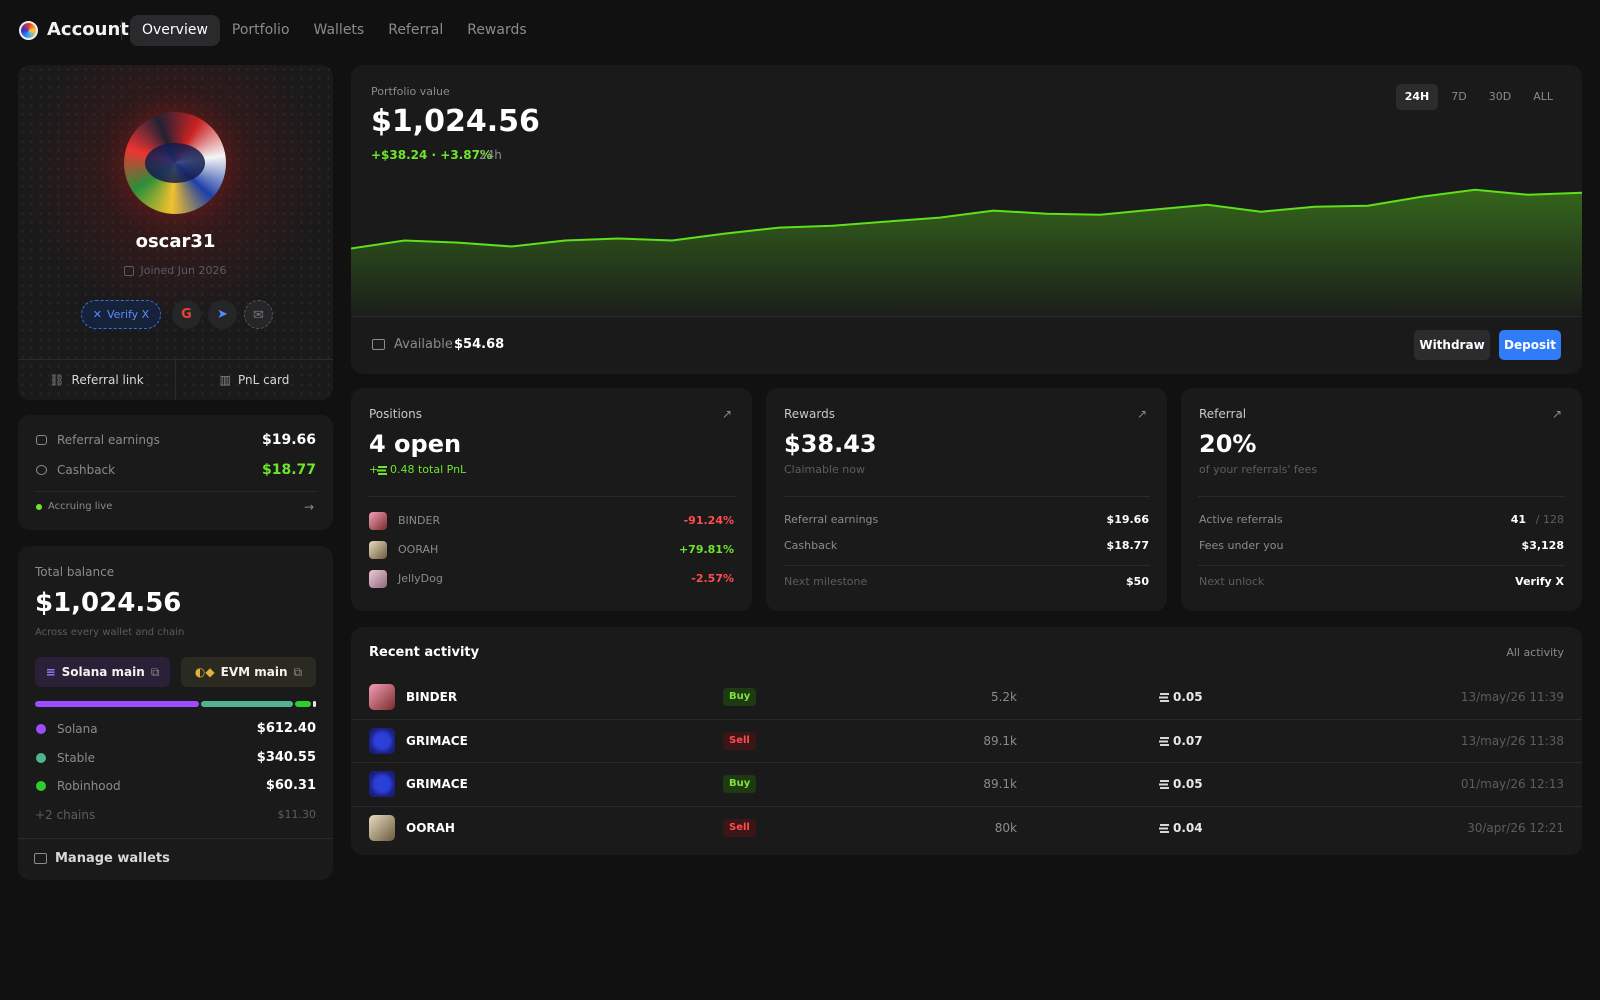  I want to click on nav-tab: Overview, so click(175, 30).